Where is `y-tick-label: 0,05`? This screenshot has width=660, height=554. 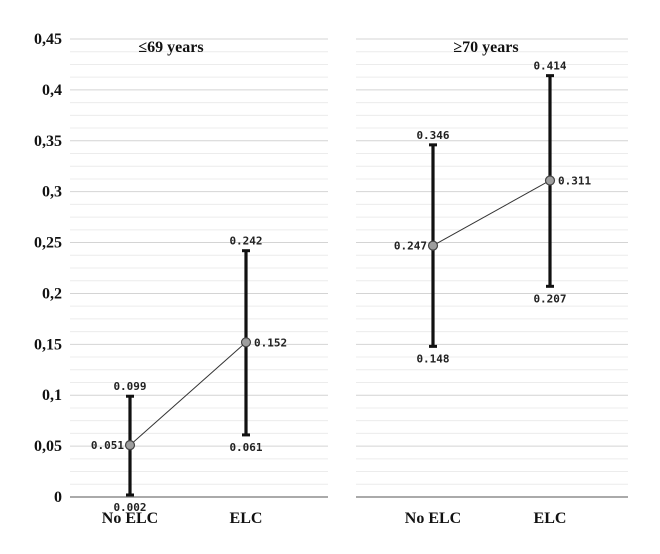
y-tick-label: 0,05 is located at coordinates (48, 446).